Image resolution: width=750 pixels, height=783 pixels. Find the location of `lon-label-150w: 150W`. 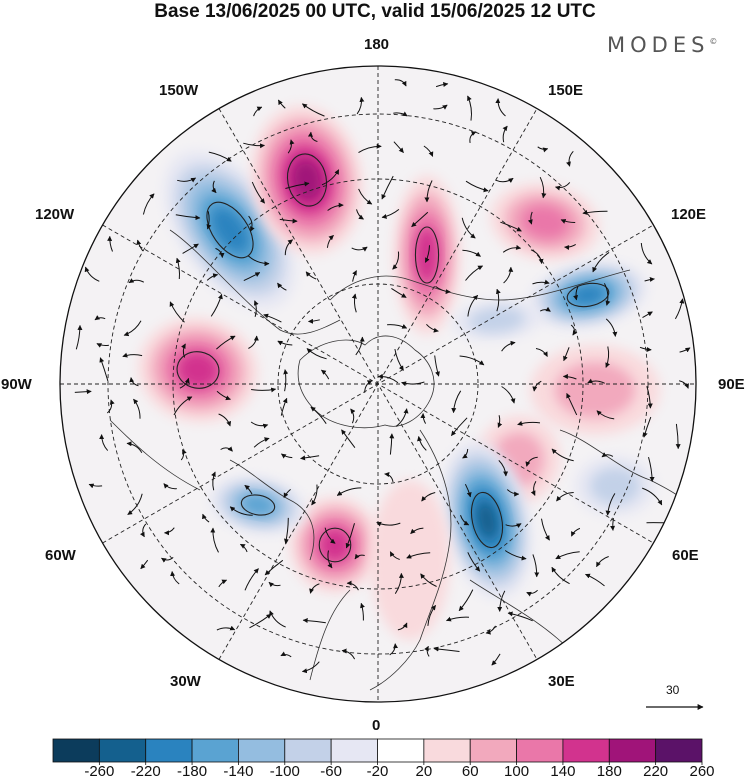

lon-label-150w: 150W is located at coordinates (179, 90).